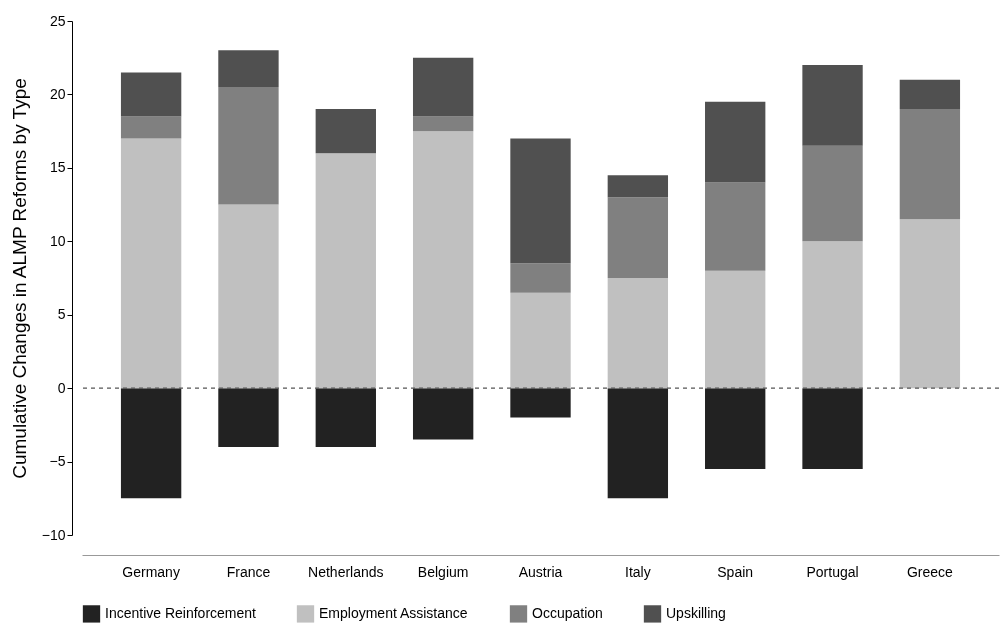 The height and width of the screenshot is (633, 1006). I want to click on legend-label: Incentive Reinforcement, so click(181, 612).